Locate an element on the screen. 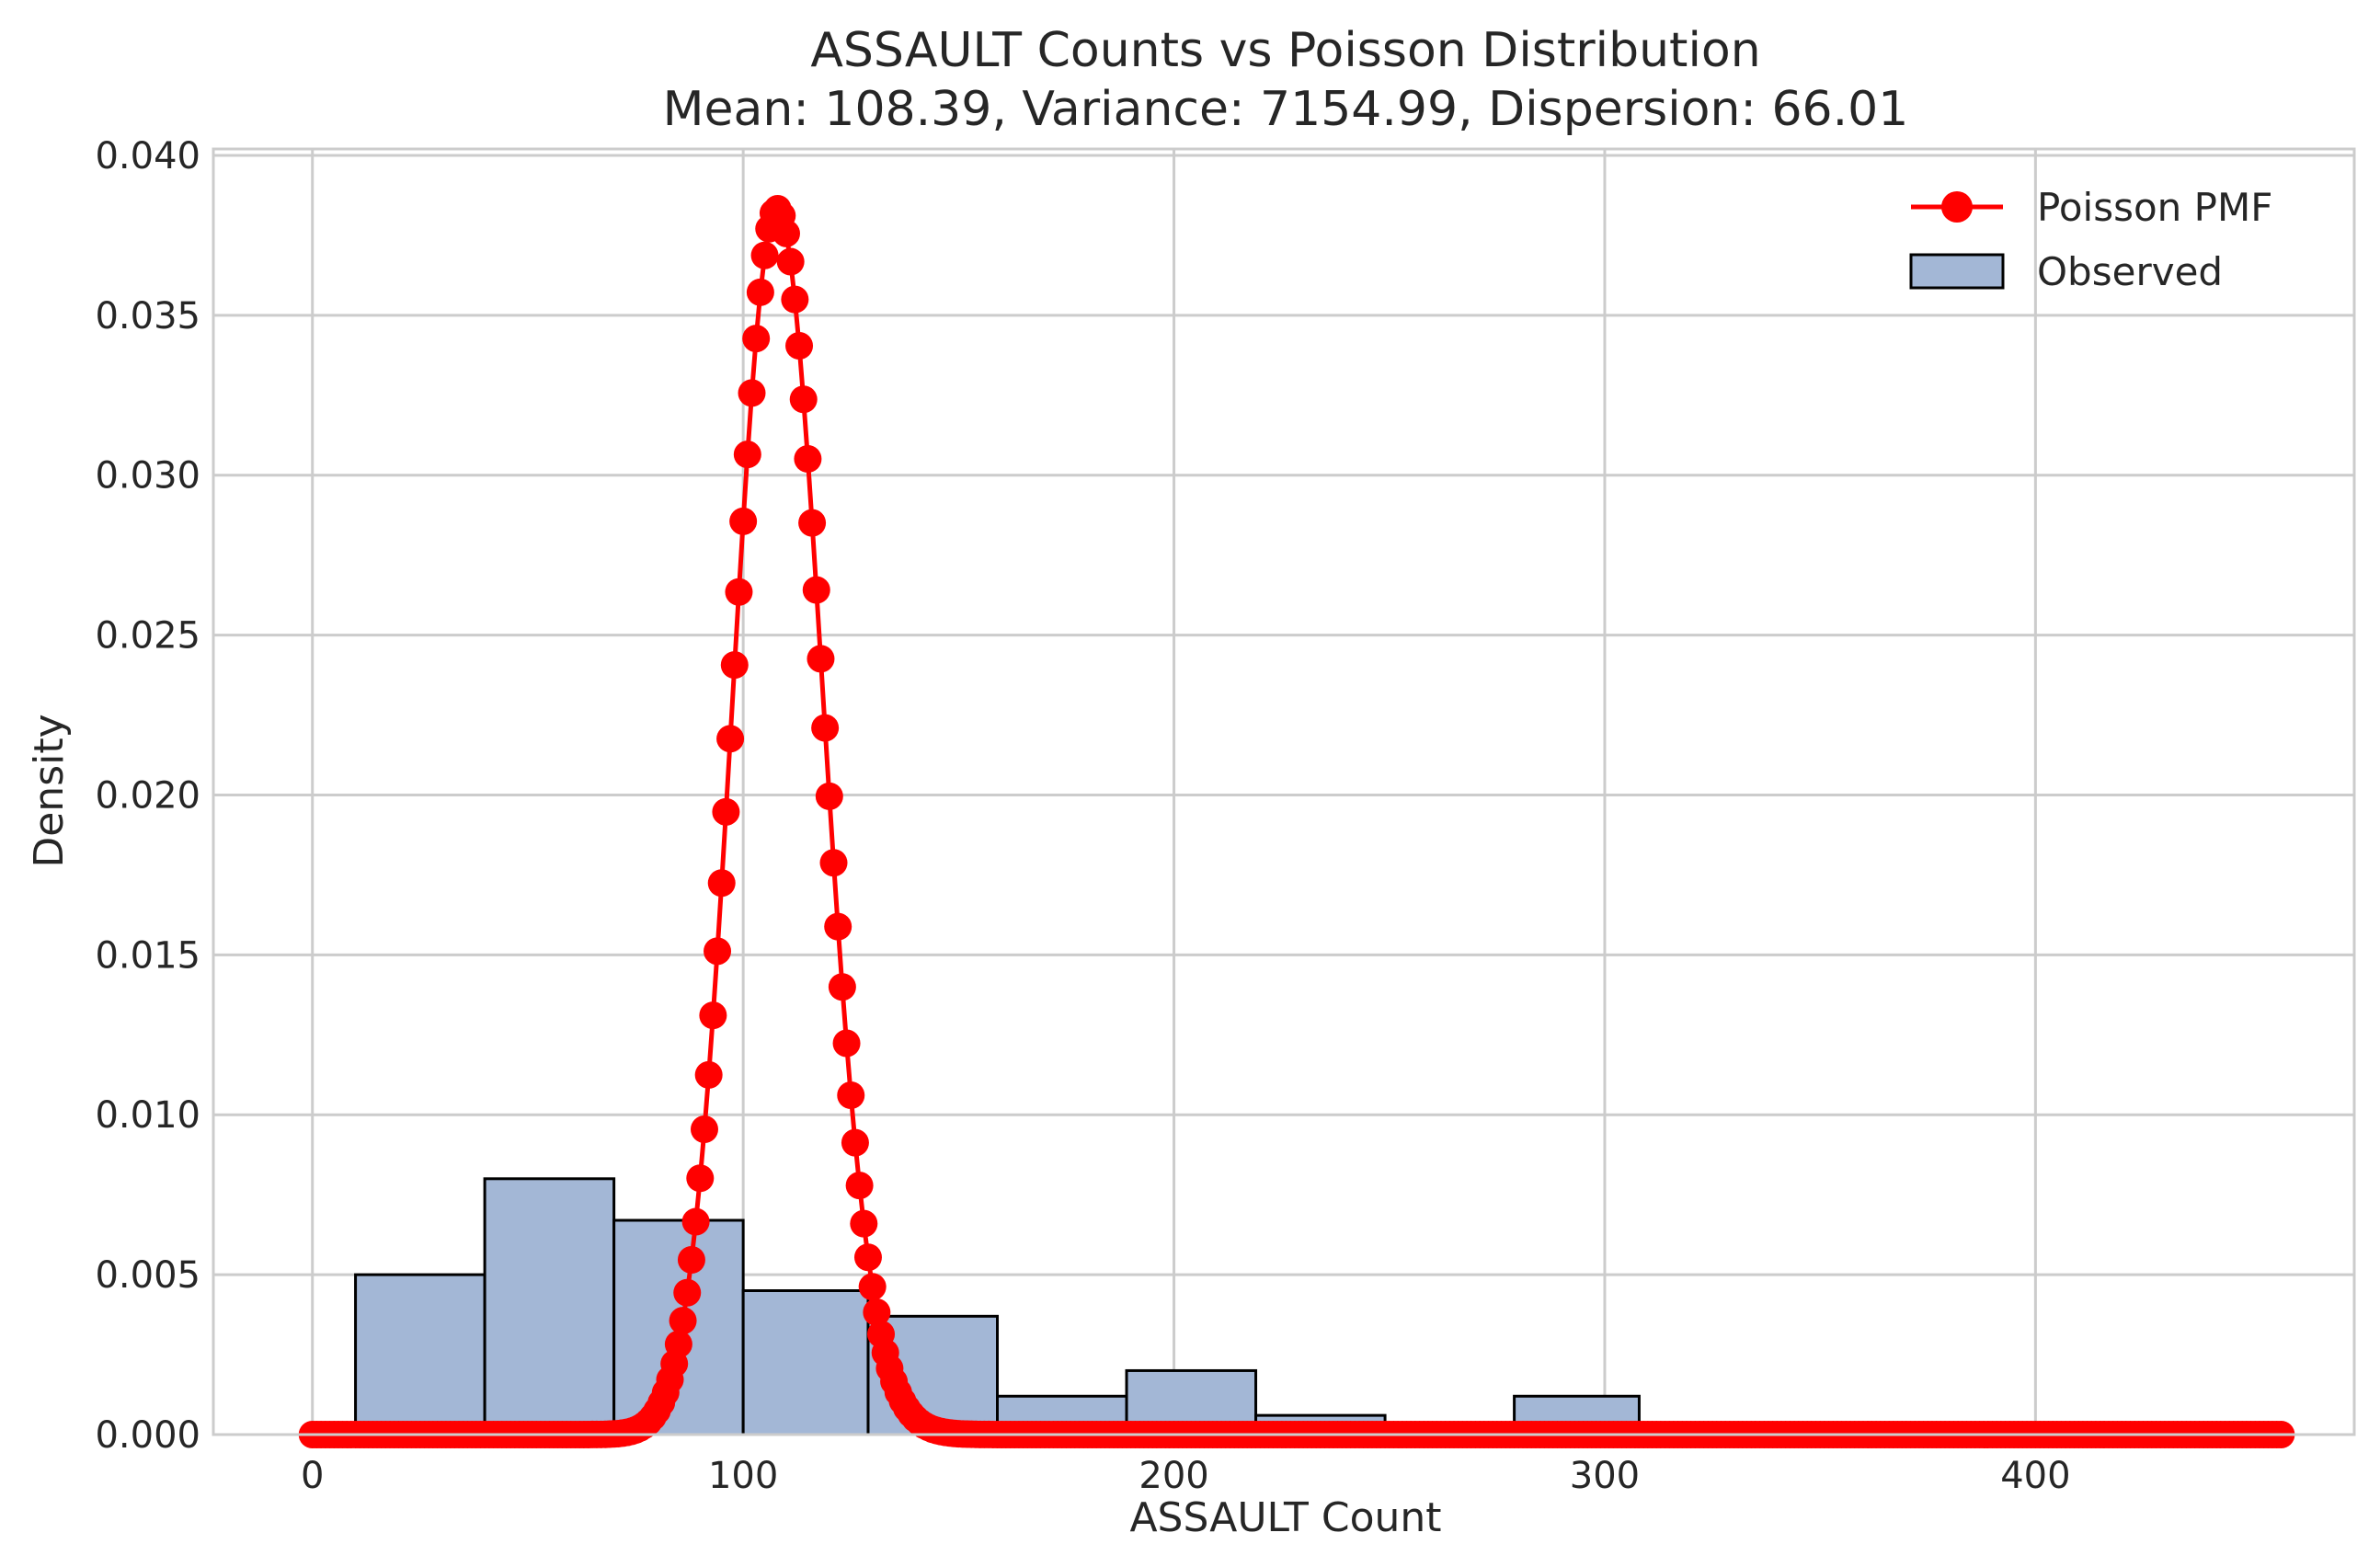  y-tick-label-4: 0.020 is located at coordinates (147, 795).